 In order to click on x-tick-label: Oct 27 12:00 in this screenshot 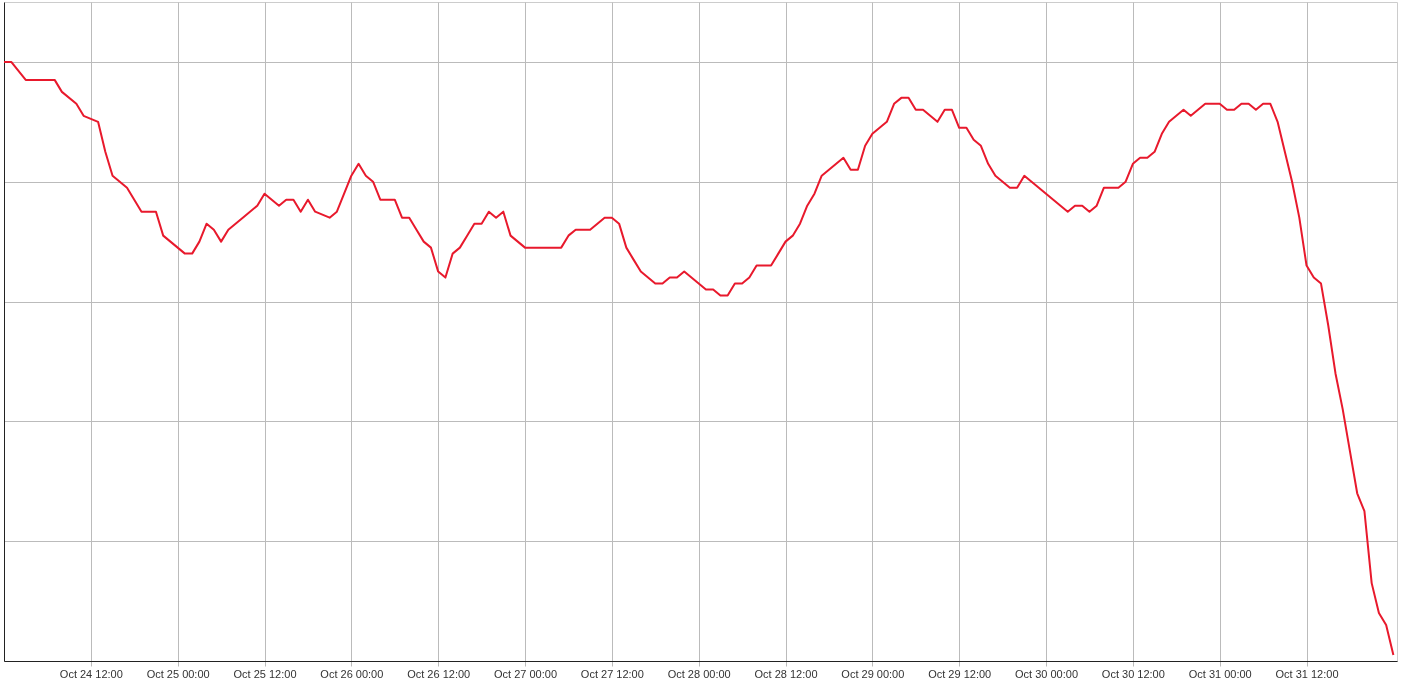, I will do `click(612, 673)`.